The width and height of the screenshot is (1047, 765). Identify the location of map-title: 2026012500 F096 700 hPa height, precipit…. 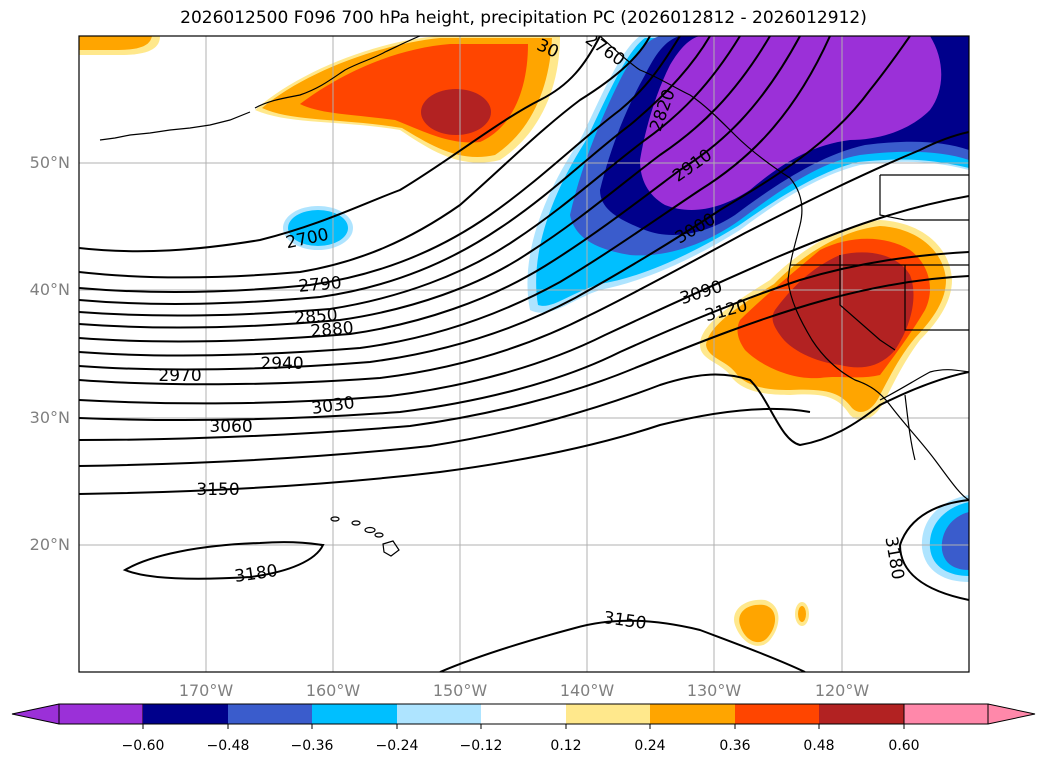
(523, 18).